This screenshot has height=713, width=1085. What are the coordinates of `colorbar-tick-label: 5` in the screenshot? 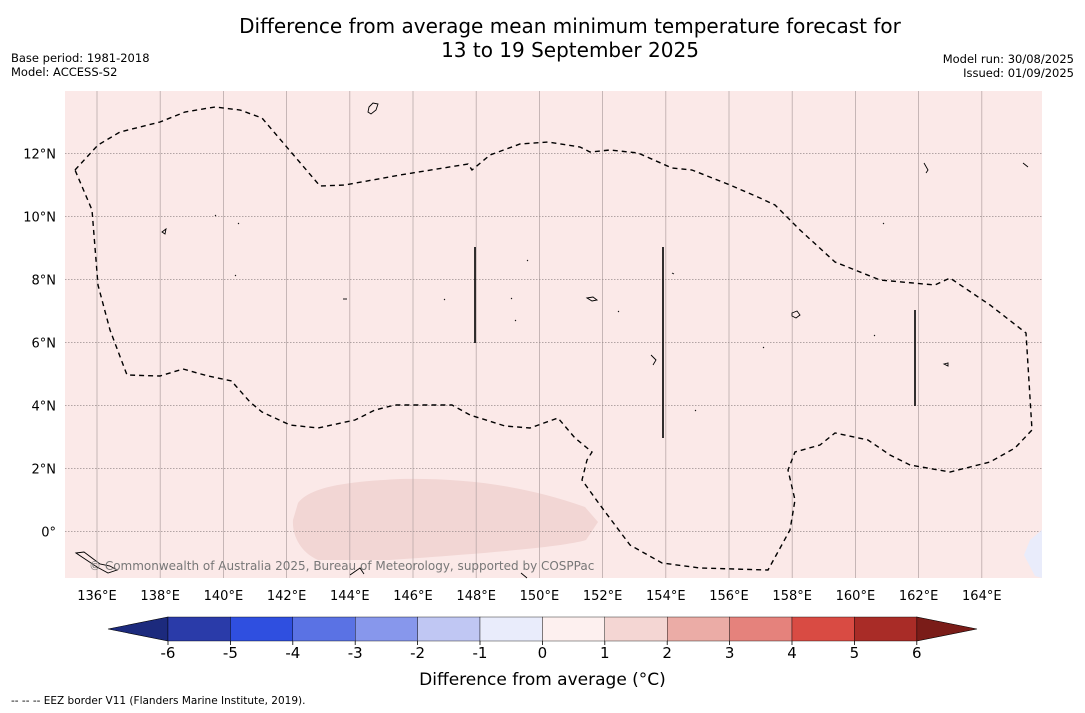 It's located at (855, 653).